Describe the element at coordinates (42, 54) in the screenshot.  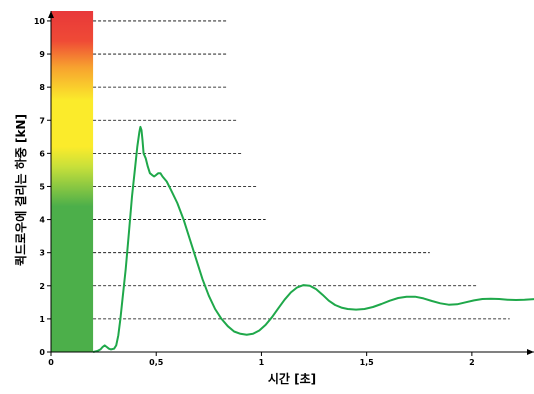
I see `y-tick-label: 9` at that location.